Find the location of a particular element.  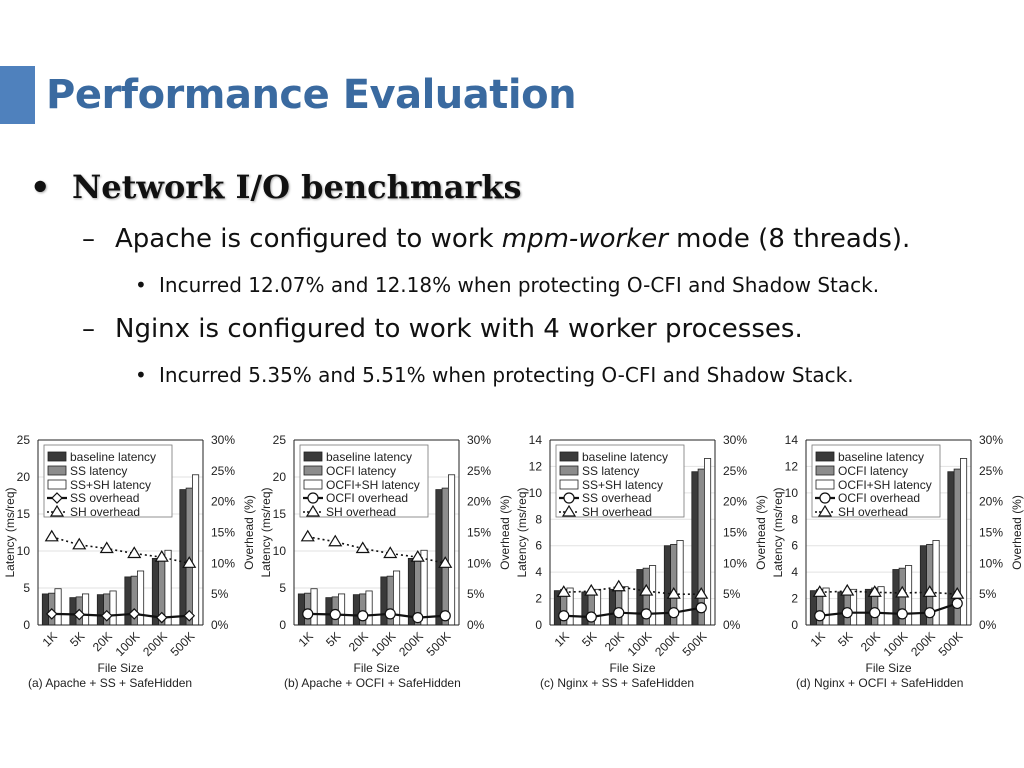

legend-label: SH overhead is located at coordinates (361, 512).